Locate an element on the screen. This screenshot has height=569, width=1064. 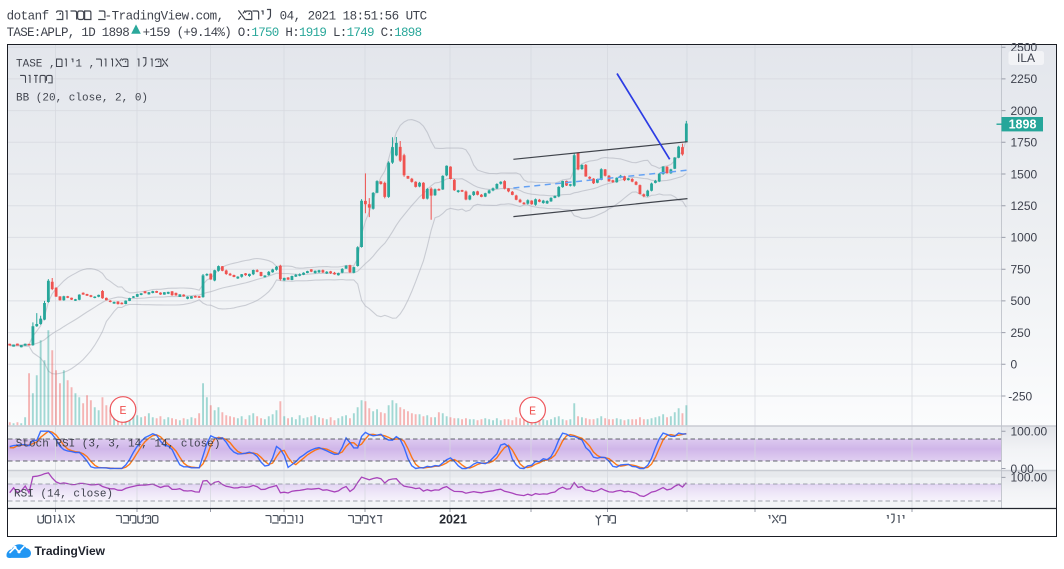
svg-text: 1250 is located at coordinates (1024, 206).